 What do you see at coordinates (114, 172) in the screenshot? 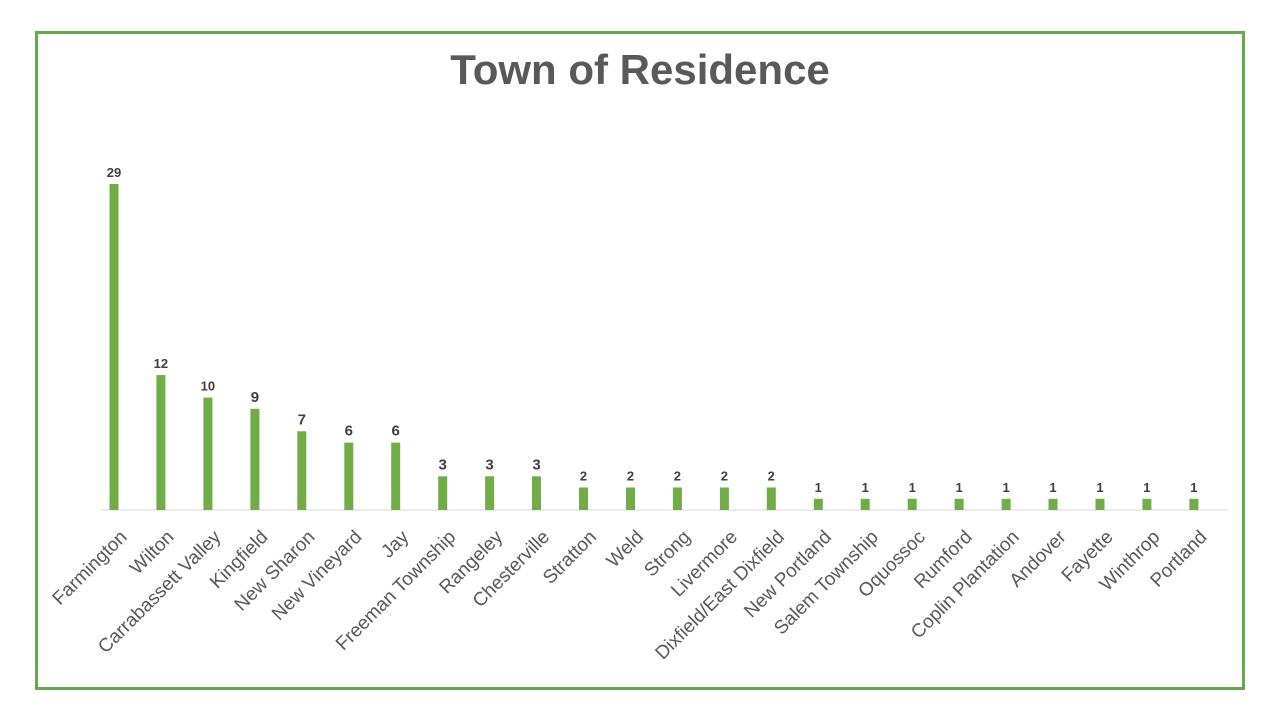
I see `data-label: 29` at bounding box center [114, 172].